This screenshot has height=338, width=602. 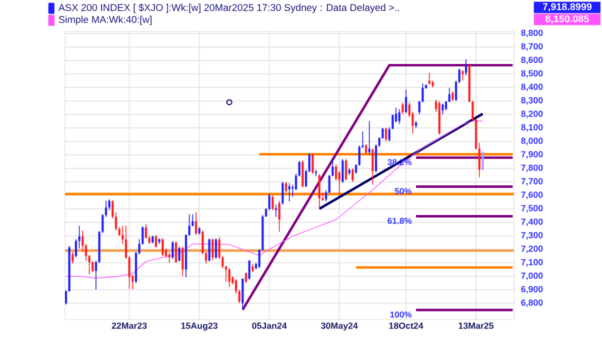 I want to click on annotation: 100%, so click(x=401, y=315).